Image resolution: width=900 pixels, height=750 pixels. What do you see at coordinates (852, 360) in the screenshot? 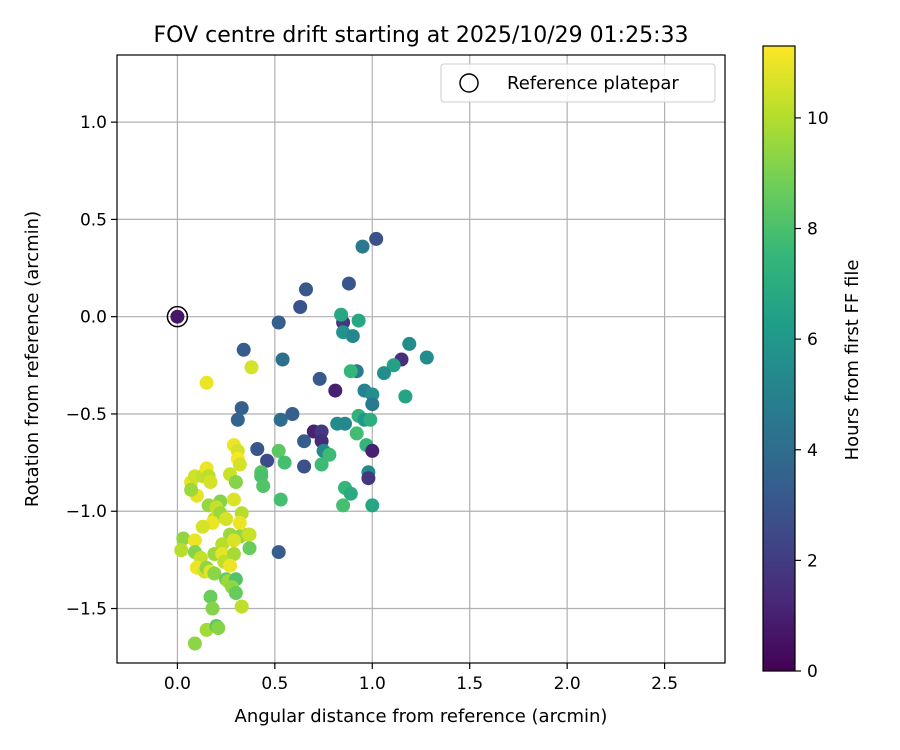
I see `colorbar-label: Hours from first FF file` at bounding box center [852, 360].